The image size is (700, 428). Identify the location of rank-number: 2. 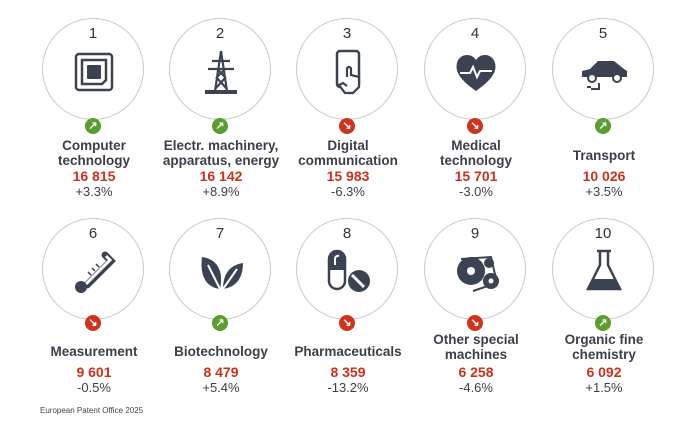
(220, 33).